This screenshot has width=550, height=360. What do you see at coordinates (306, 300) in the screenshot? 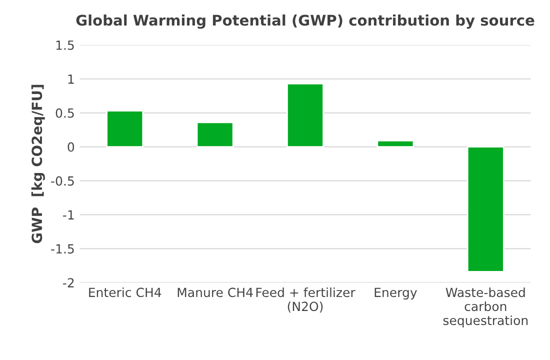
I see `x-tick-label: Feed + fertilizer (N2O)` at bounding box center [306, 300].